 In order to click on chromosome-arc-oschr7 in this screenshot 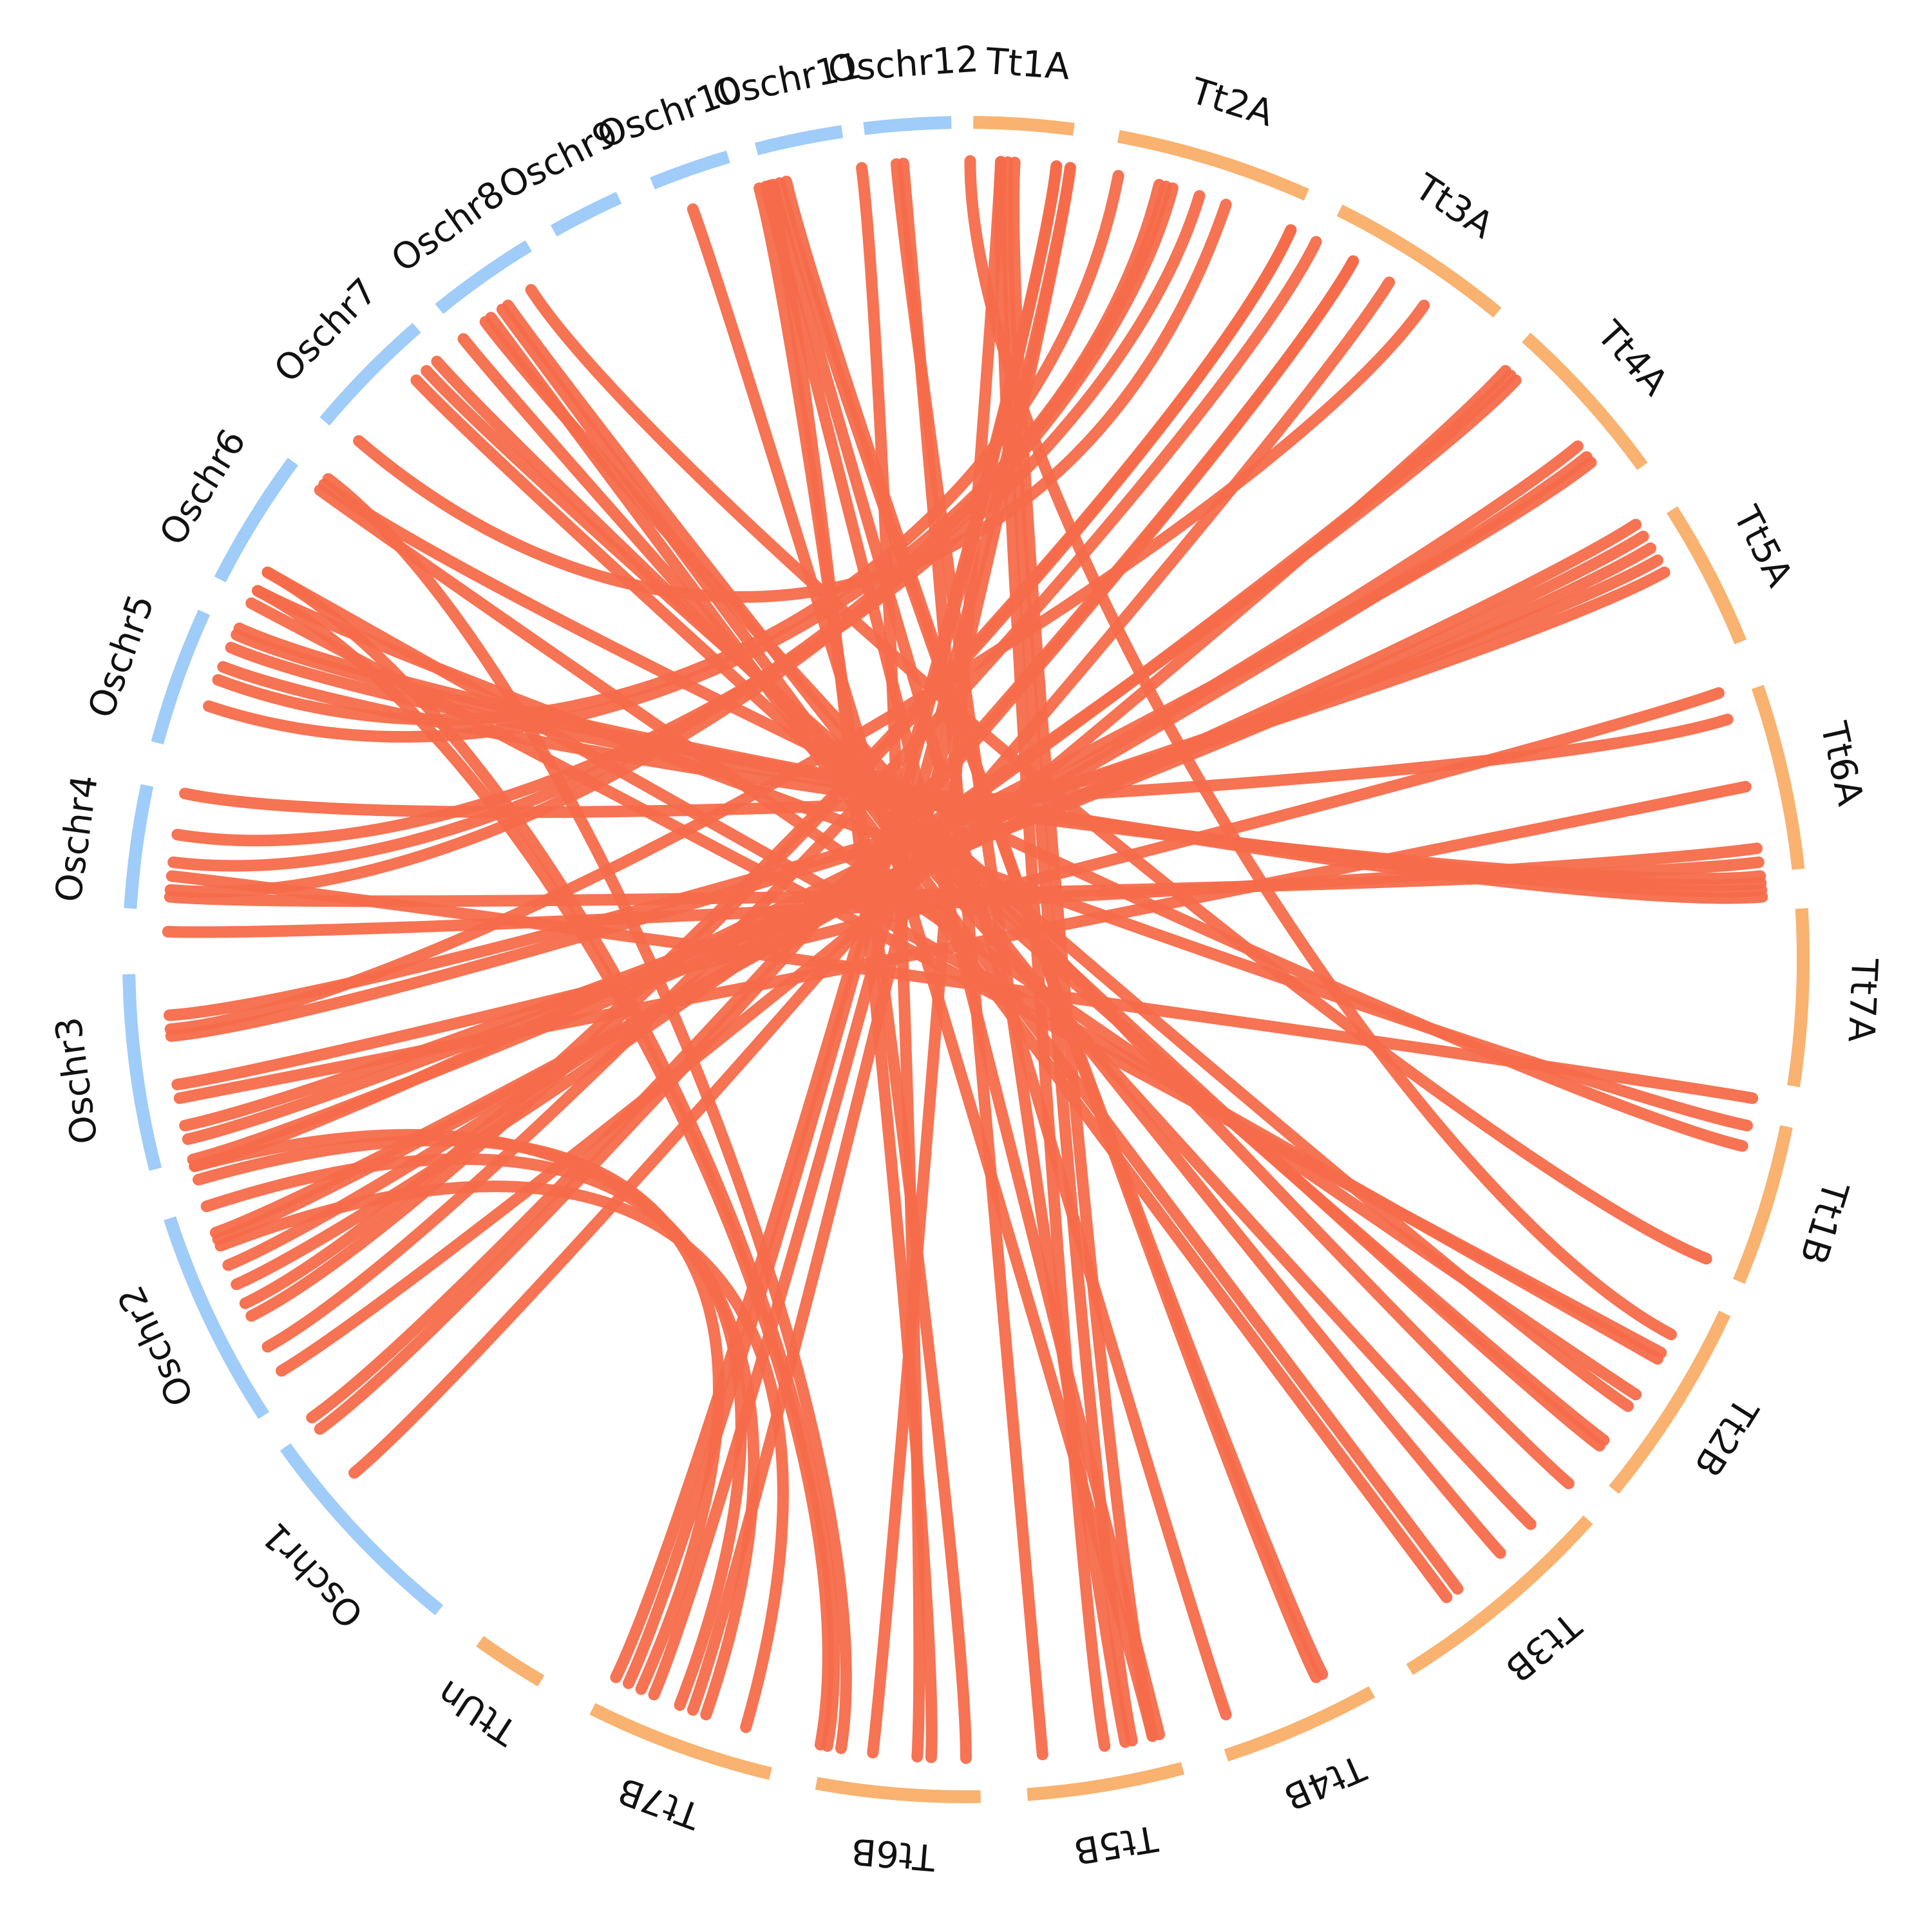, I will do `click(370, 374)`.